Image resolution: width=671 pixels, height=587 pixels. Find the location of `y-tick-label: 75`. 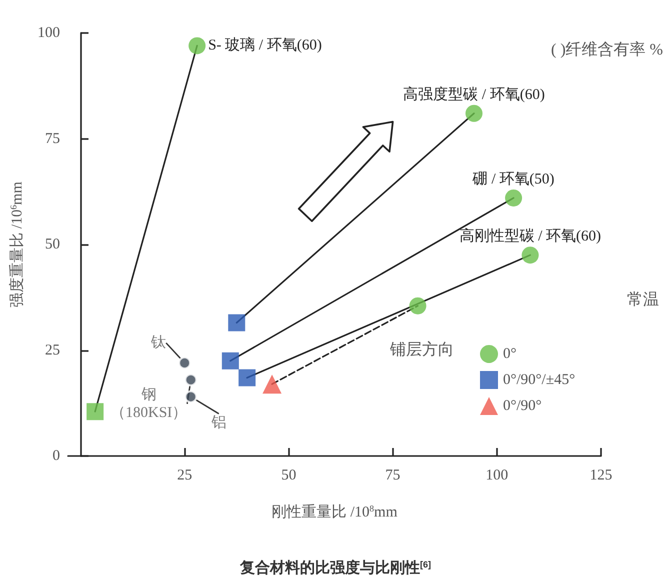

y-tick-label: 75 is located at coordinates (52, 138).